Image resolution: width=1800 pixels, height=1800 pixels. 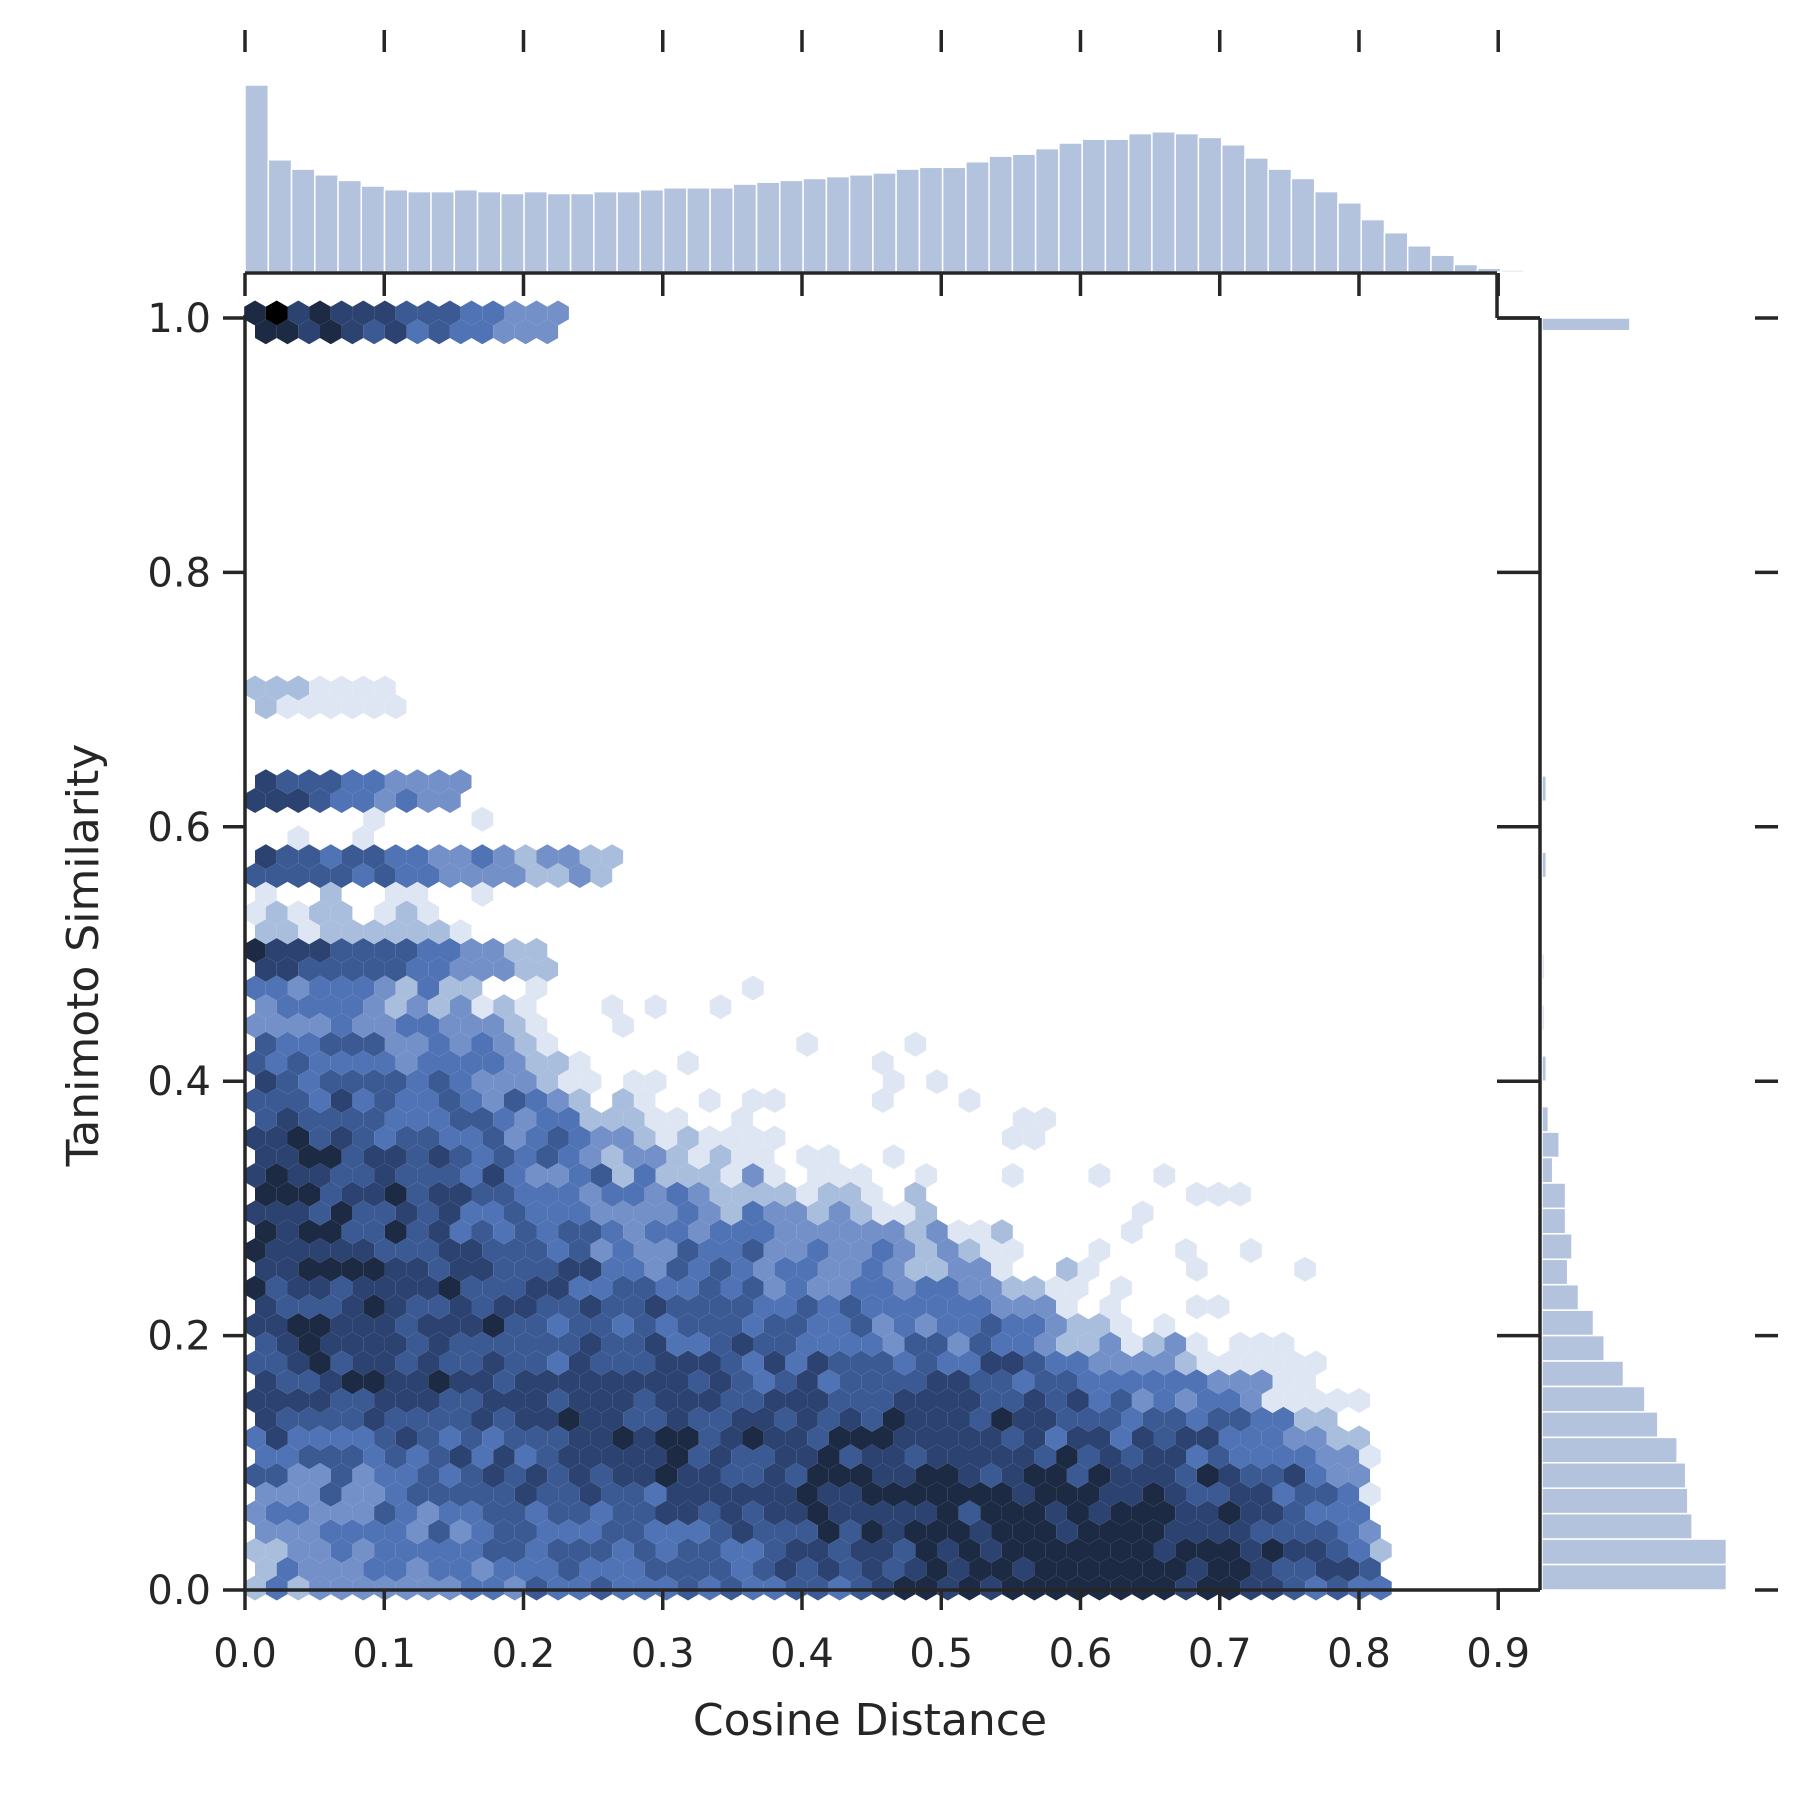 What do you see at coordinates (1568, 1323) in the screenshot?
I see `y-marginal-bar` at bounding box center [1568, 1323].